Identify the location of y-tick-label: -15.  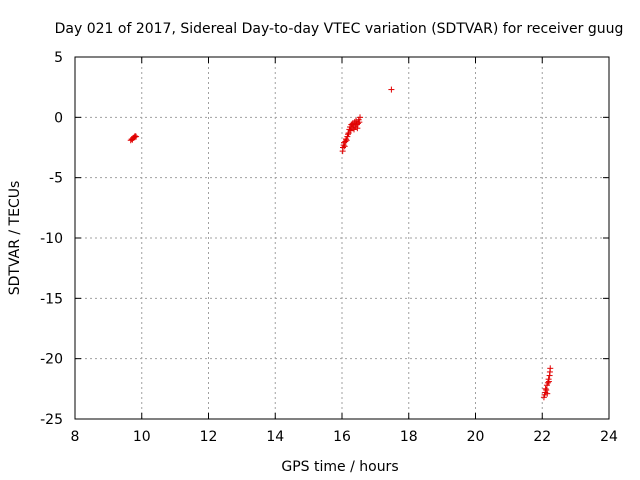
(51, 299).